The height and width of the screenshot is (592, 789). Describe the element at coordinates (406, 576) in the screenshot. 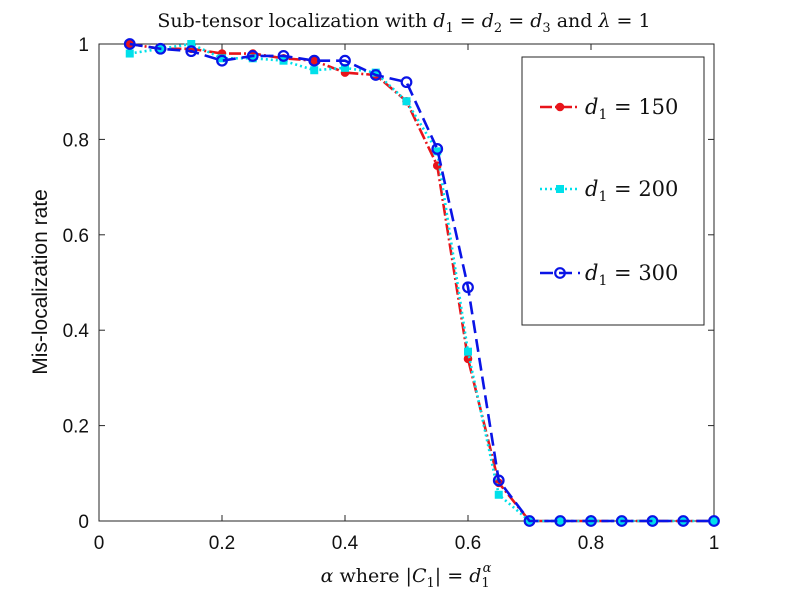

I see `x-axis-label: α where |C1| = d1α` at that location.